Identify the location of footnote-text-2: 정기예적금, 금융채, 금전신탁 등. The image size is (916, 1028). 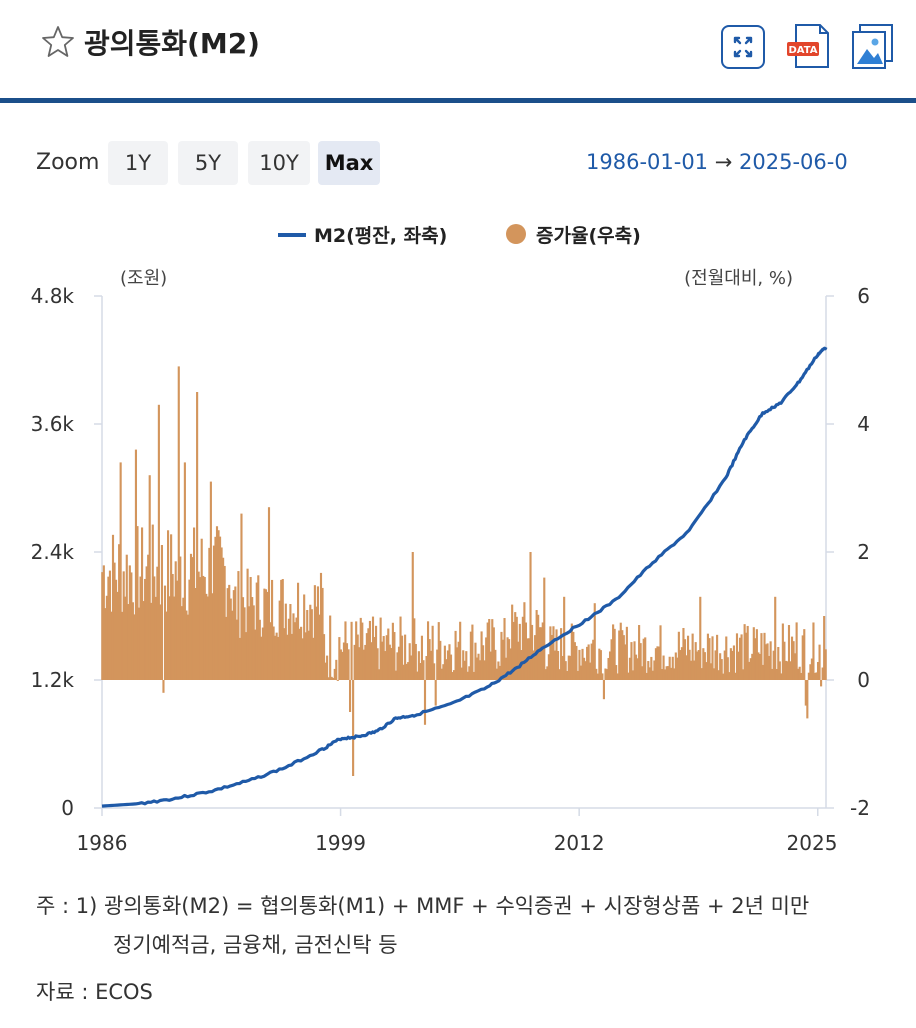
(255, 945).